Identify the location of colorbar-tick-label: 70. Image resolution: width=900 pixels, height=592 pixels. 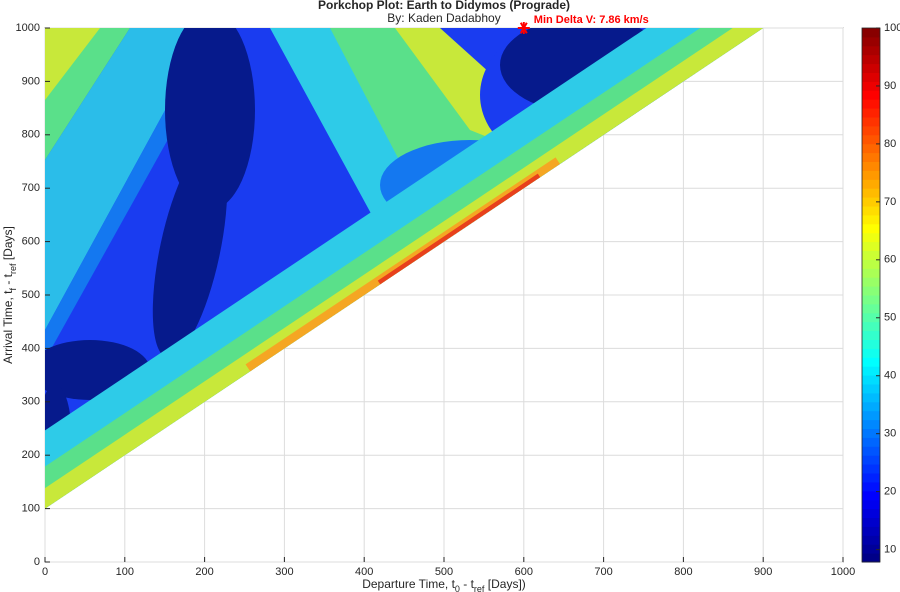
(890, 202).